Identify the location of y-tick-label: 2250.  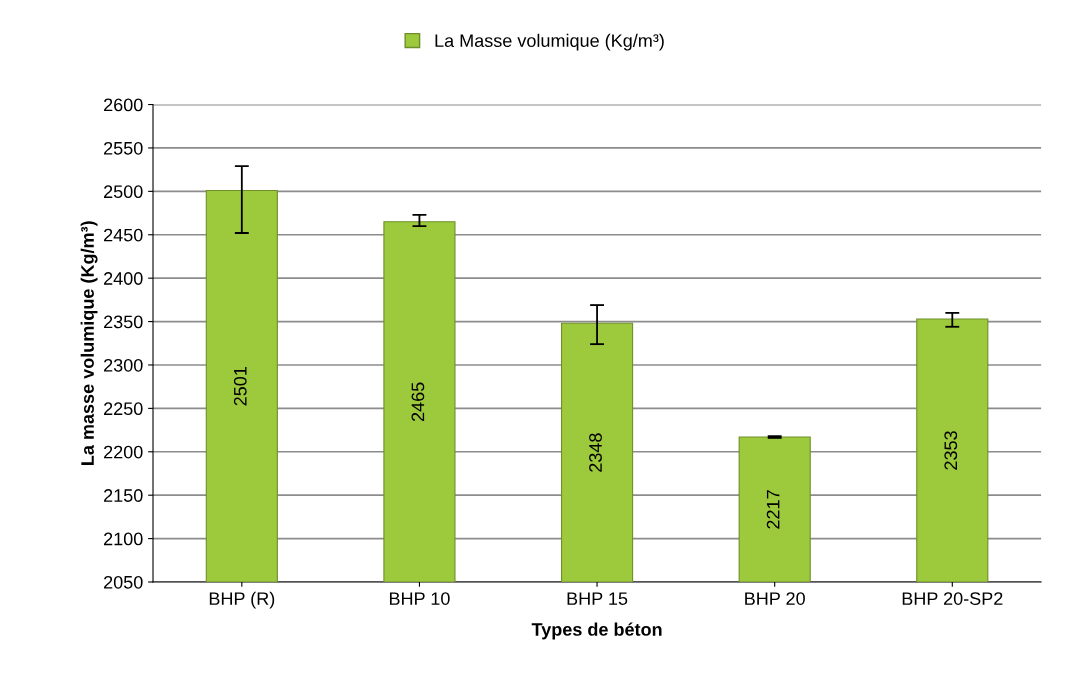
(123, 409).